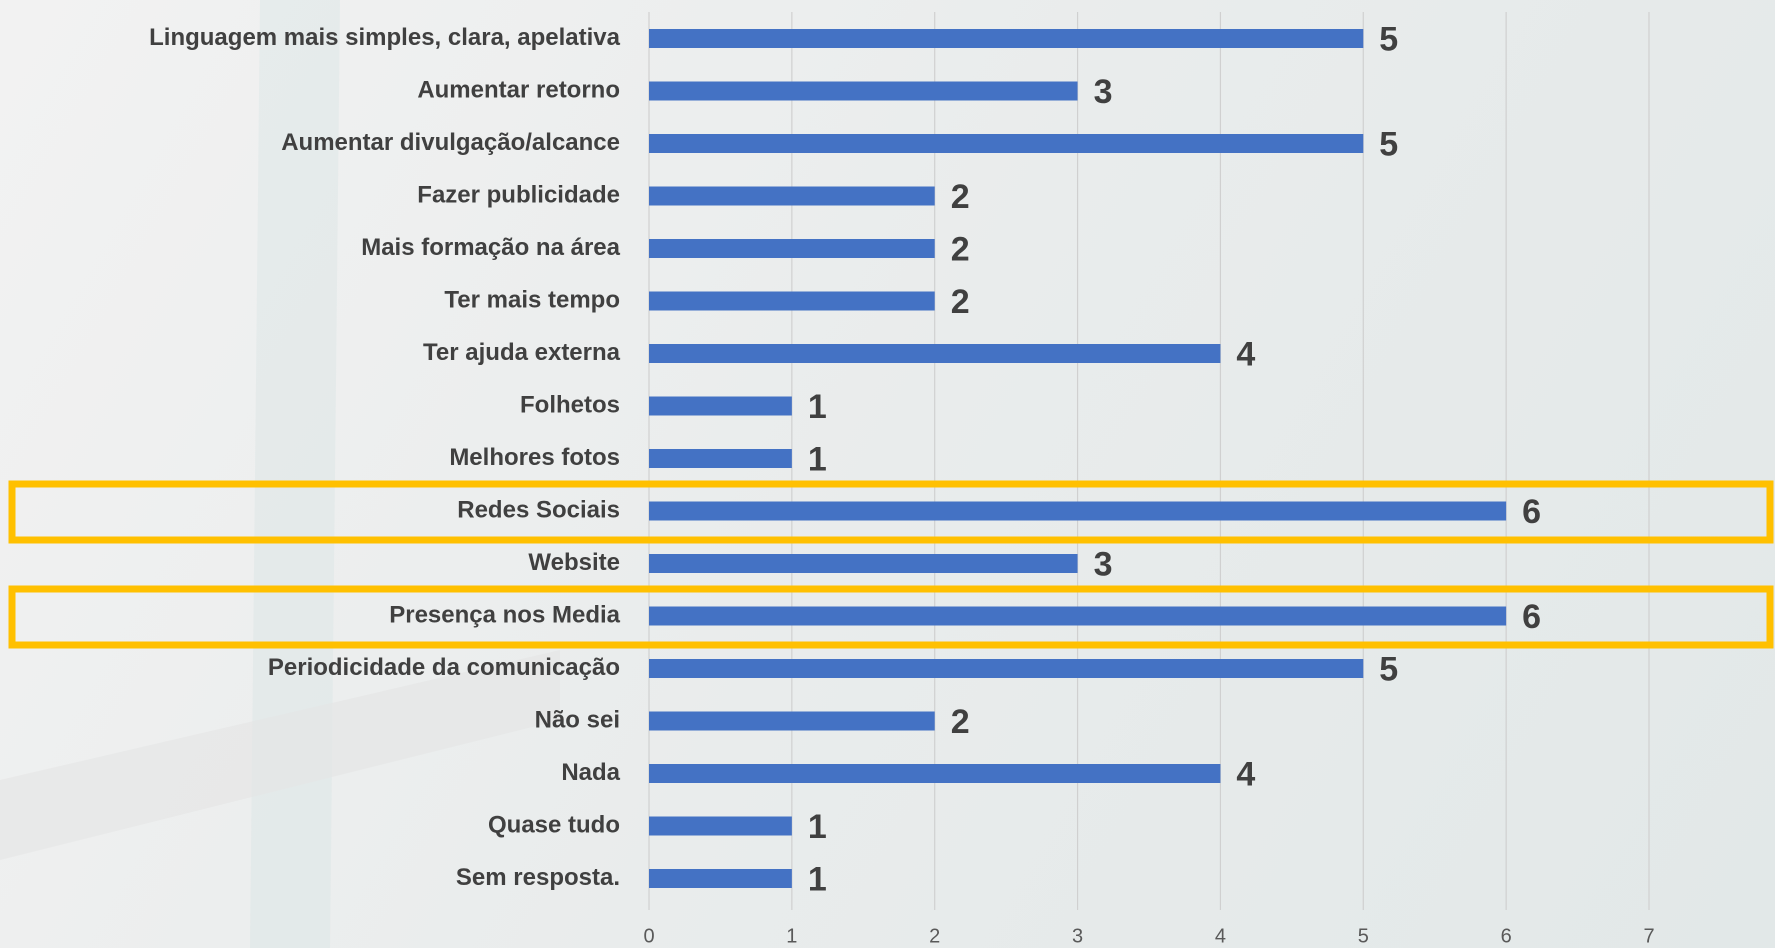 This screenshot has height=948, width=1775. Describe the element at coordinates (1363, 936) in the screenshot. I see `x-tick-label: 5` at that location.